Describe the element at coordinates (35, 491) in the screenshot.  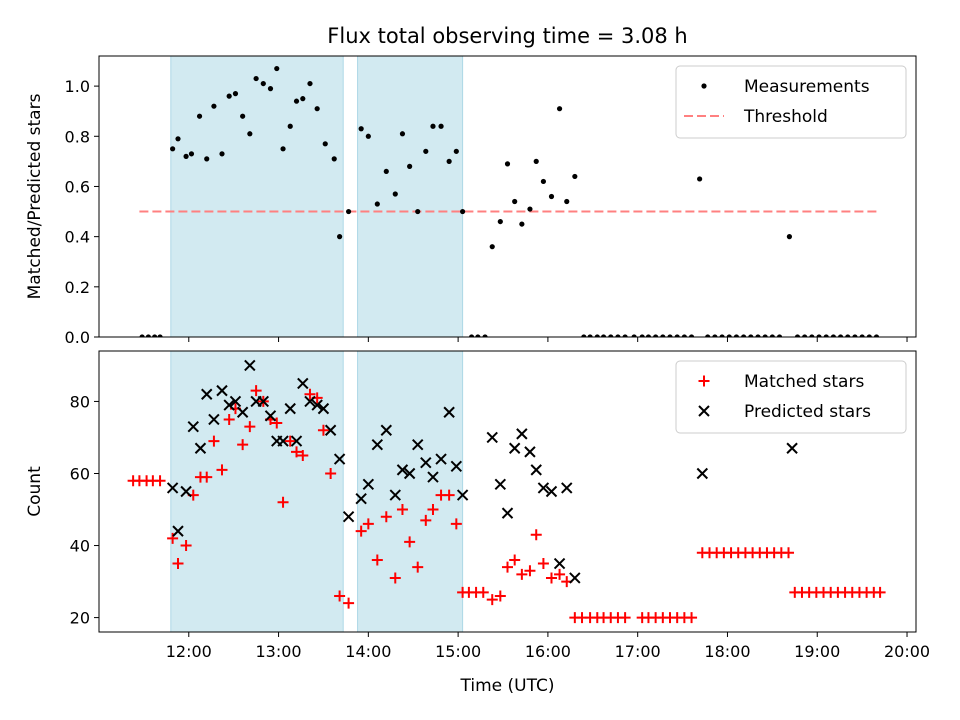
I see `y-axis-label: Count` at that location.